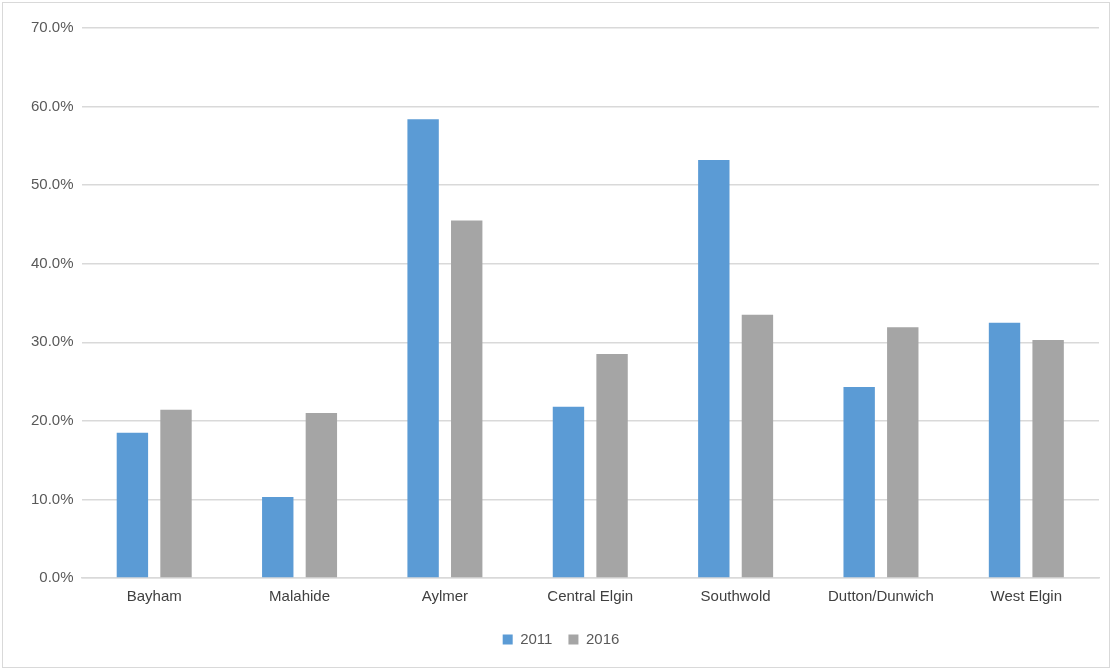  I want to click on x-tick-label: Southwold, so click(735, 596).